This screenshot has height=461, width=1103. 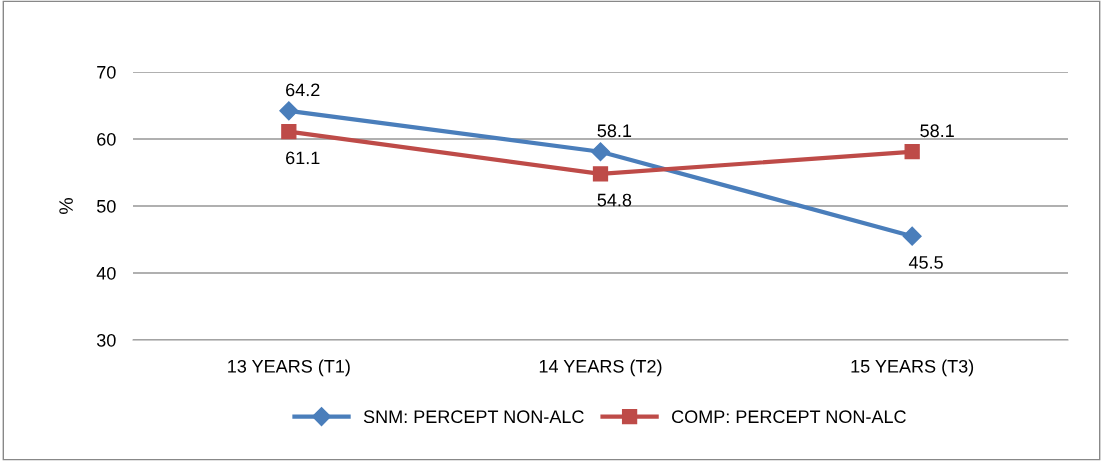 I want to click on y-tick-label: 50, so click(x=106, y=206).